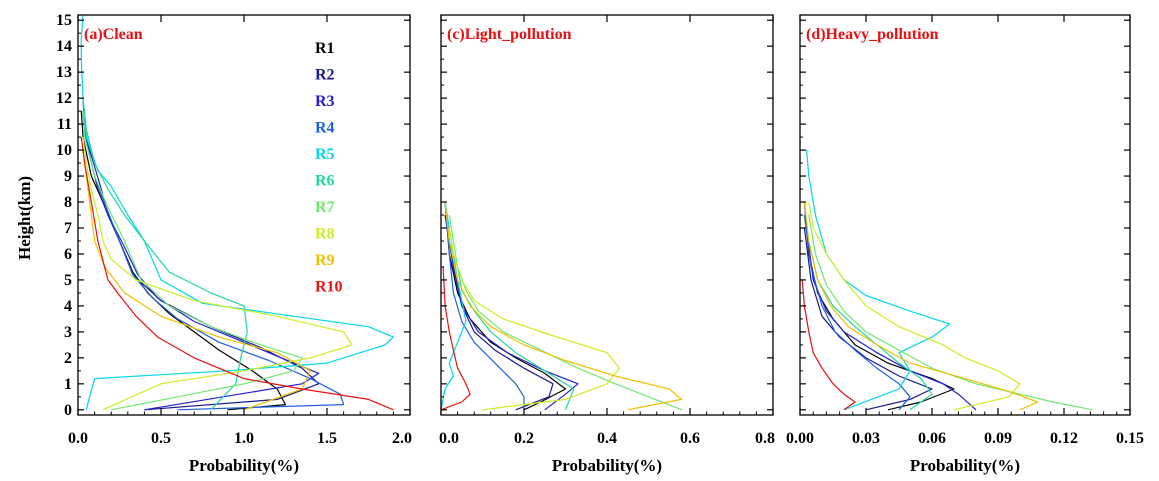 The width and height of the screenshot is (1159, 481). What do you see at coordinates (325, 181) in the screenshot?
I see `legend-entry-r6: R6` at bounding box center [325, 181].